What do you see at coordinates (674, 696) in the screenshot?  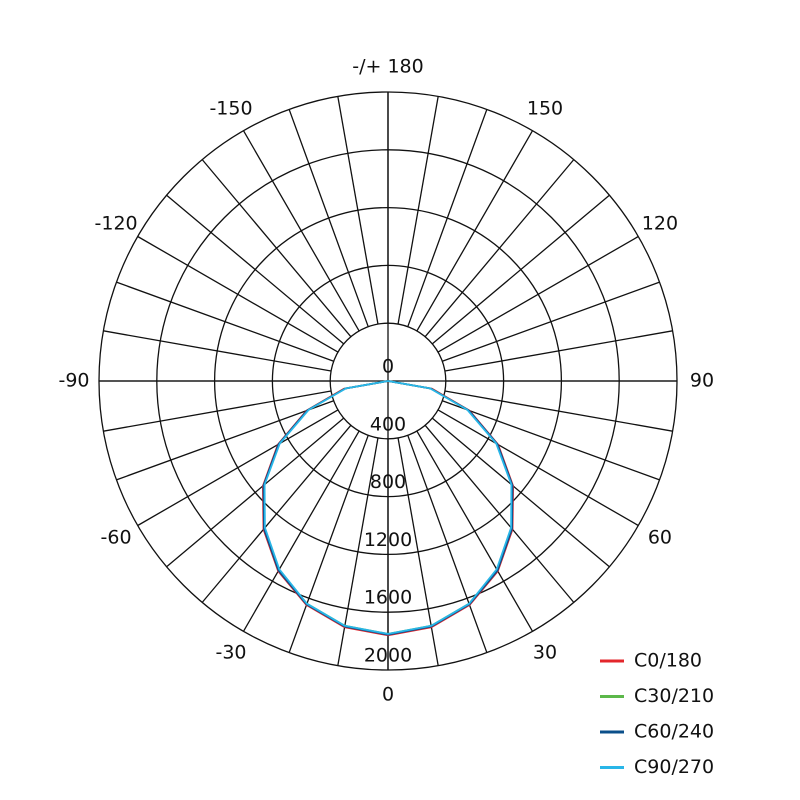 I see `legend-label: C30/210` at bounding box center [674, 696].